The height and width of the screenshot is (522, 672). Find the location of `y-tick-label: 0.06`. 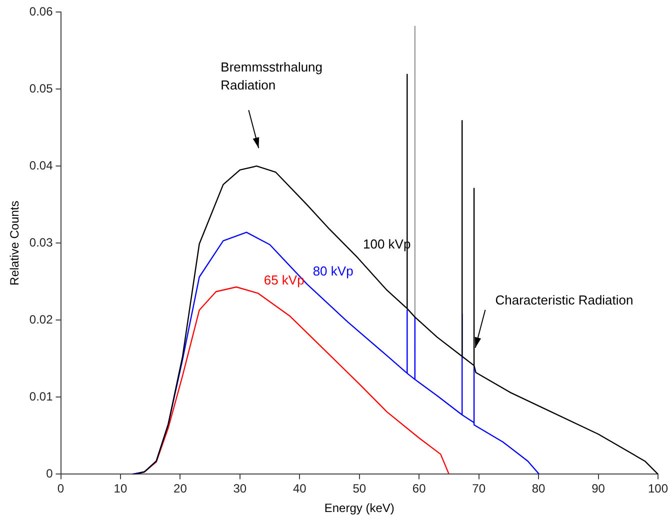

y-tick-label: 0.06 is located at coordinates (41, 11).